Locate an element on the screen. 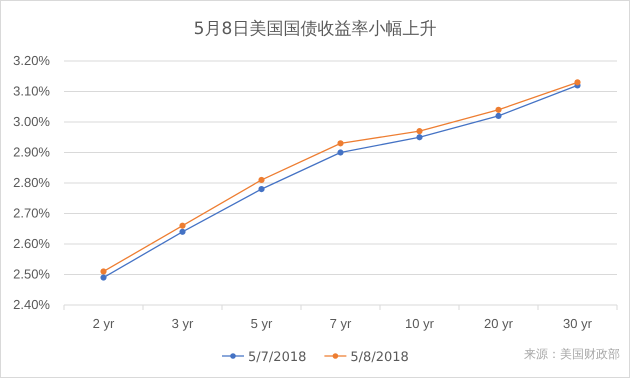 The width and height of the screenshot is (630, 378). y-tick-label: 2.70% is located at coordinates (31, 213).